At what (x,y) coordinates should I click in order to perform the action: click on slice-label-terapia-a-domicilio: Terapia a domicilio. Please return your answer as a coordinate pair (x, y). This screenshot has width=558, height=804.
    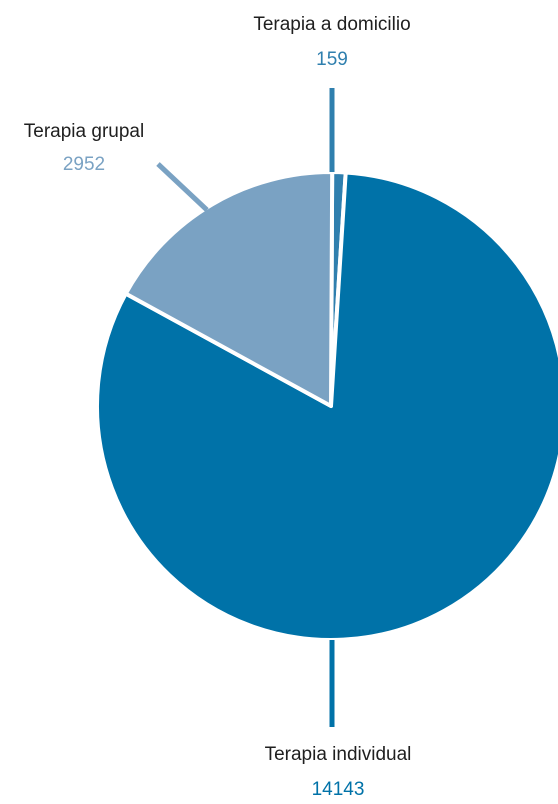
    Looking at the image, I should click on (331, 24).